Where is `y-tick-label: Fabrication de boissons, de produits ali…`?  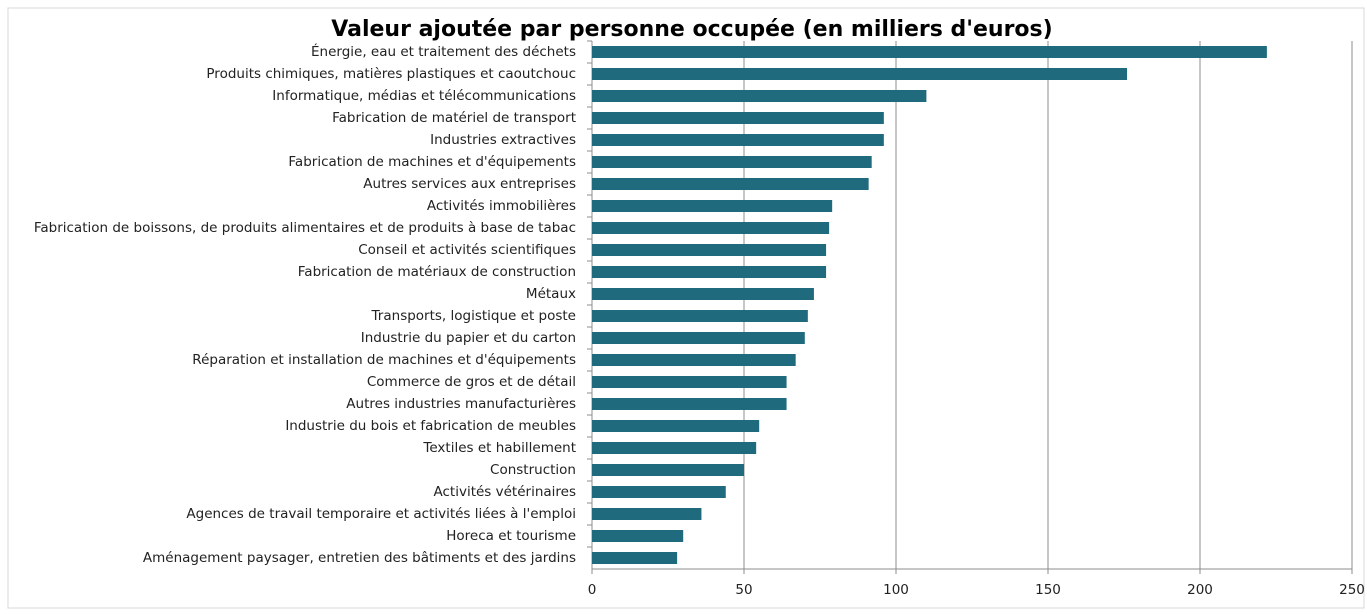 y-tick-label: Fabrication de boissons, de produits ali… is located at coordinates (305, 228).